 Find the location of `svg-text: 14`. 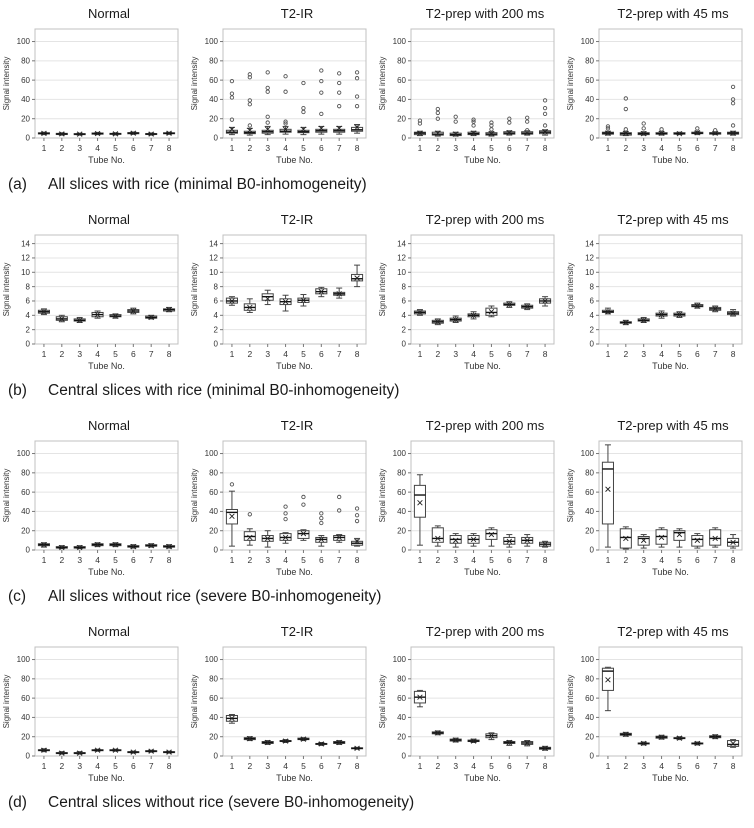

svg-text: 14 is located at coordinates (589, 243).